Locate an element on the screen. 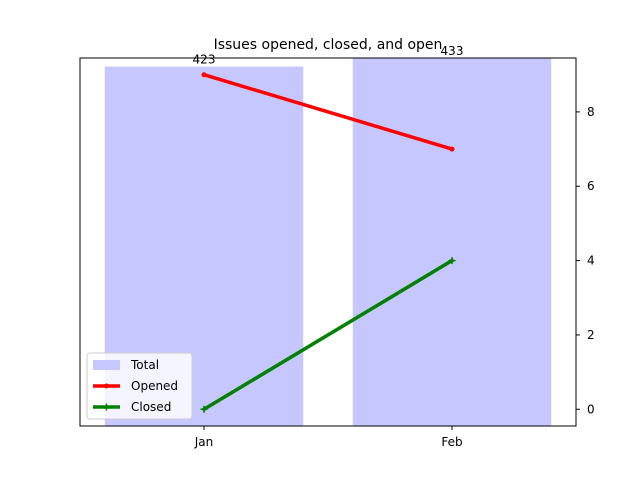  y2-tick-label-8: 8 is located at coordinates (591, 112).